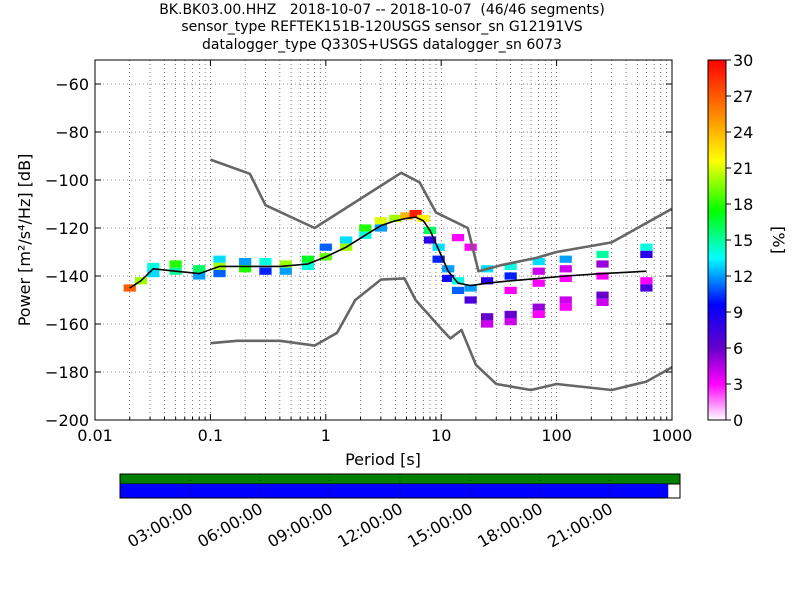  Describe the element at coordinates (441, 334) in the screenshot. I see `new-low-noise-model-line` at that location.